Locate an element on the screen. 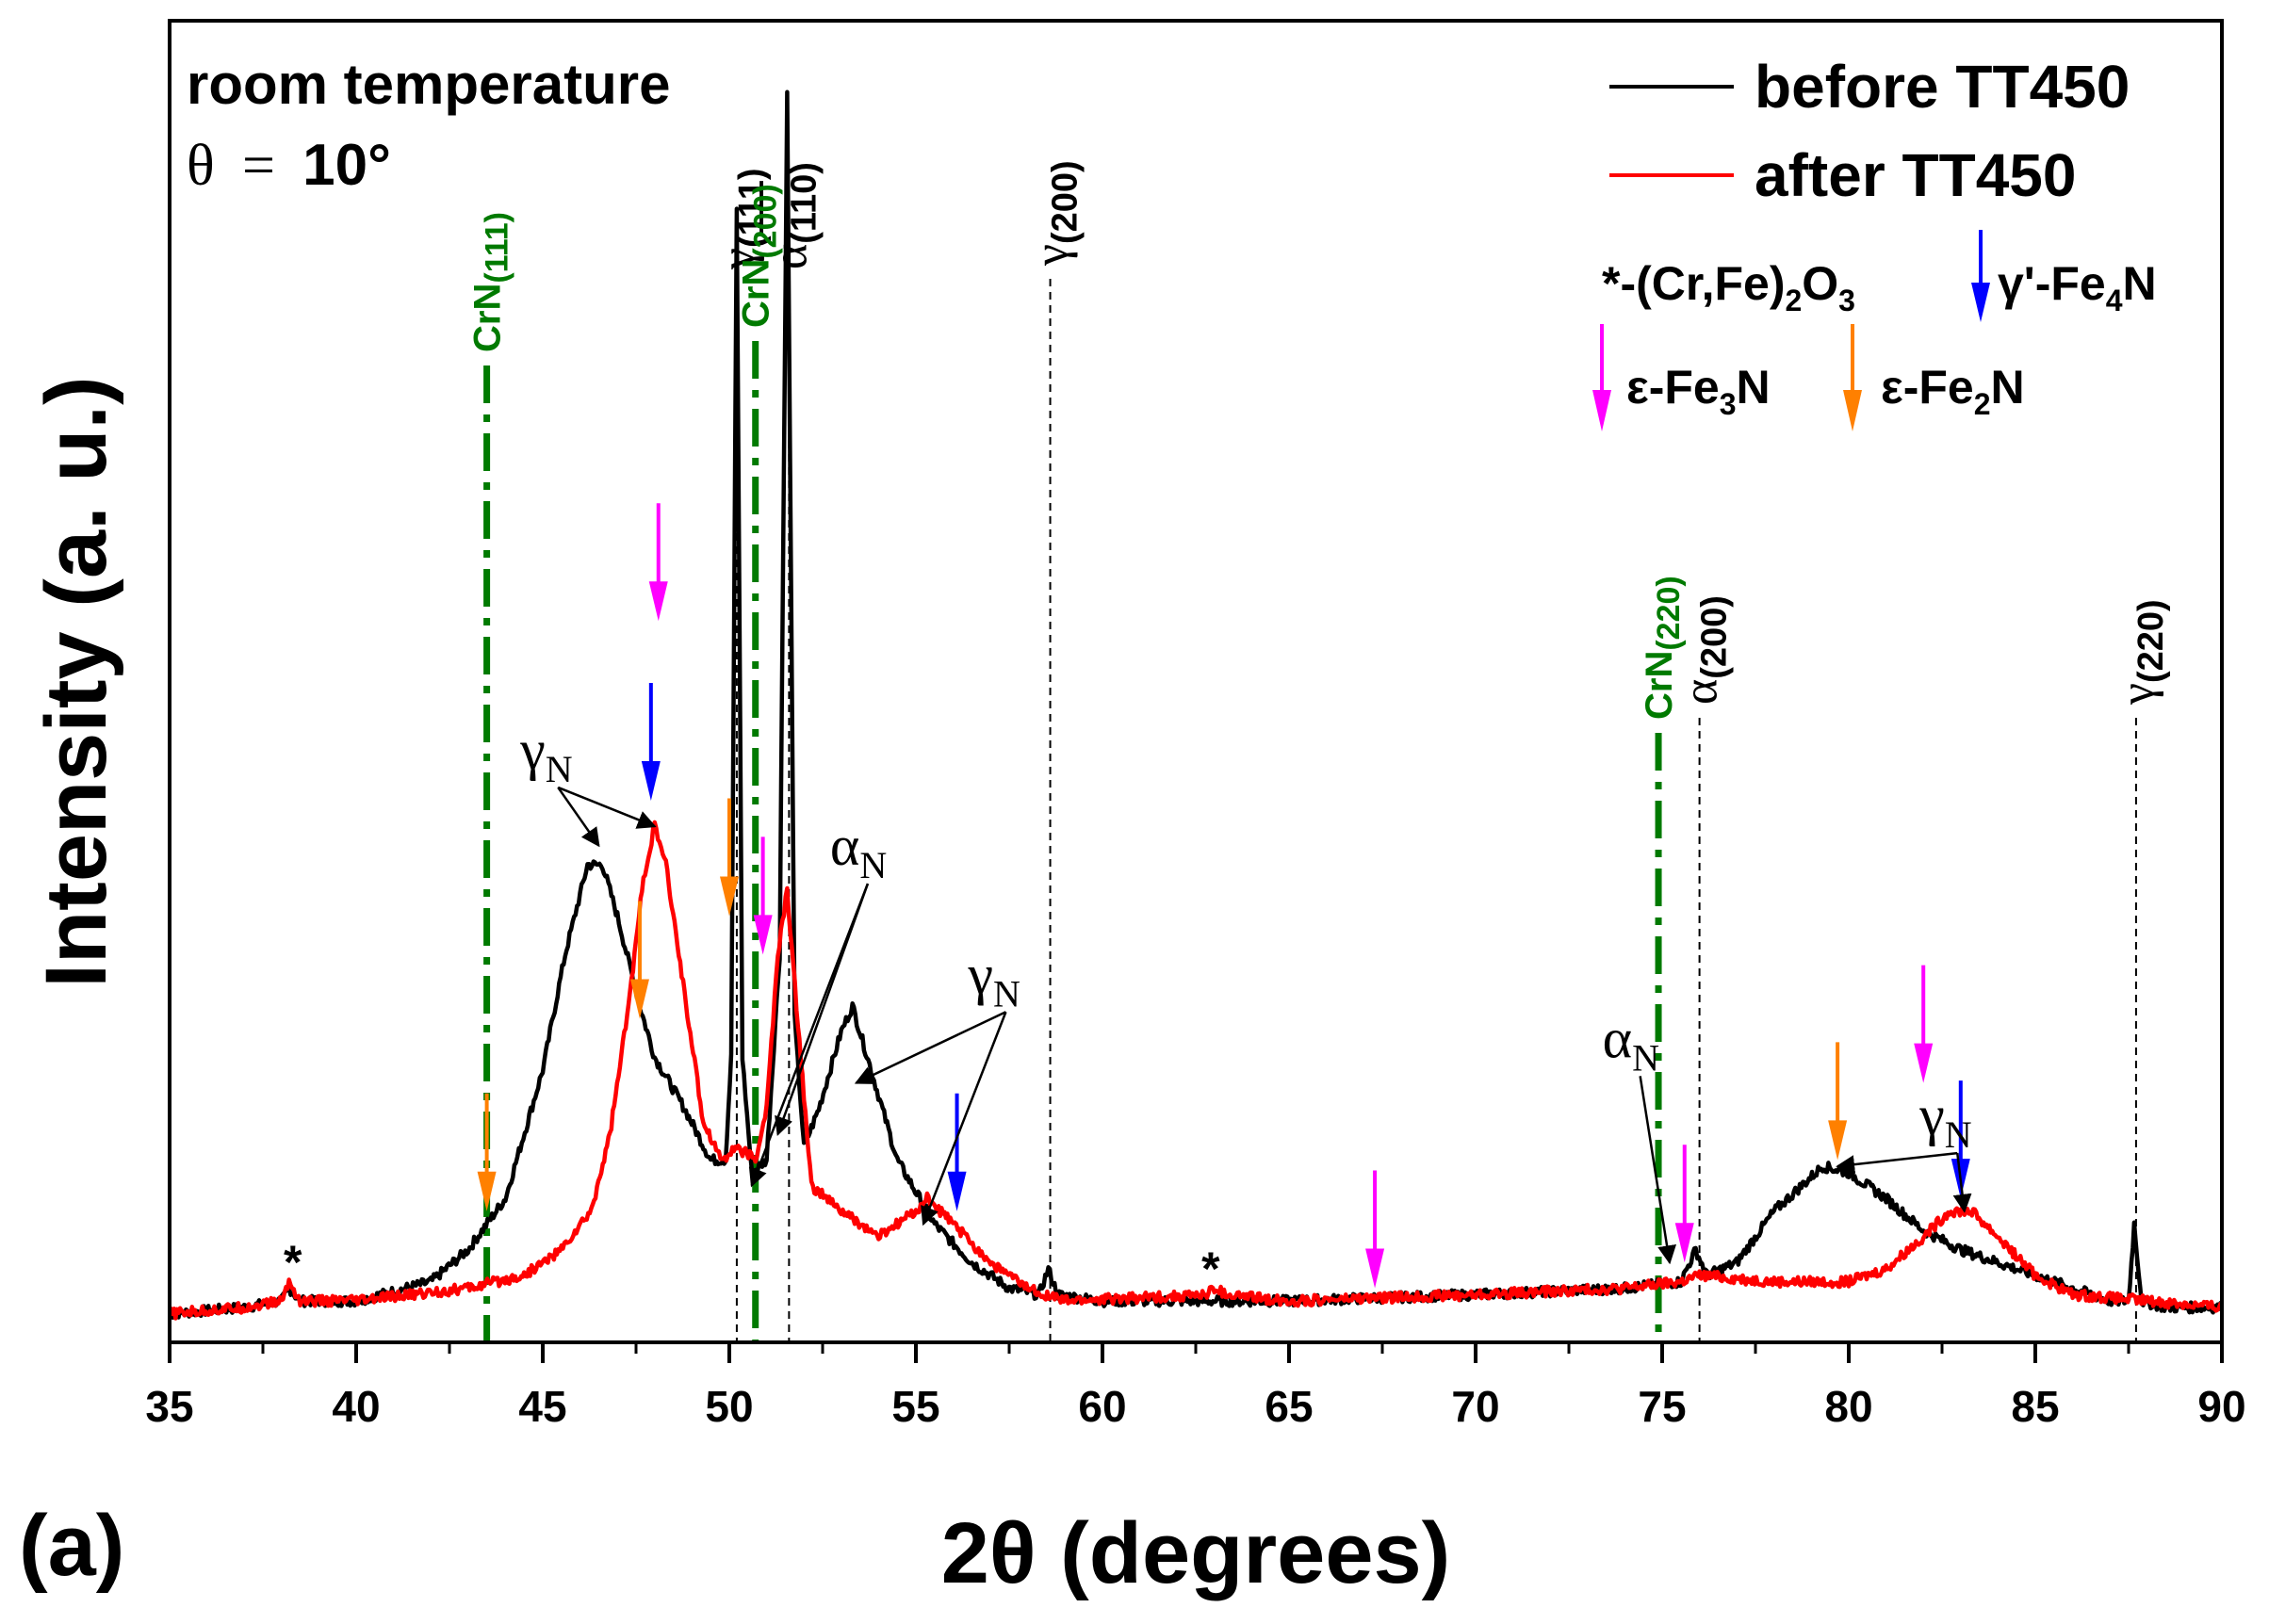 Image resolution: width=2269 pixels, height=1624 pixels. crn-reference-label: CrN(200) is located at coordinates (760, 256).